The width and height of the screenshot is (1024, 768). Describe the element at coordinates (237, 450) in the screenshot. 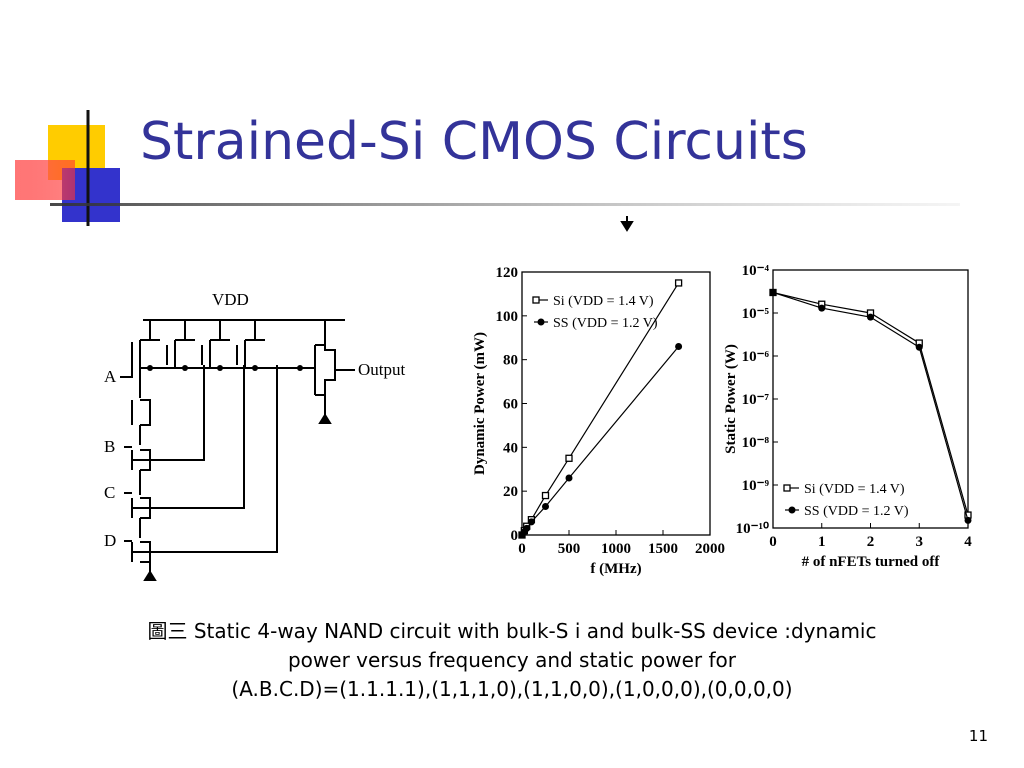

I see `circuit` at that location.